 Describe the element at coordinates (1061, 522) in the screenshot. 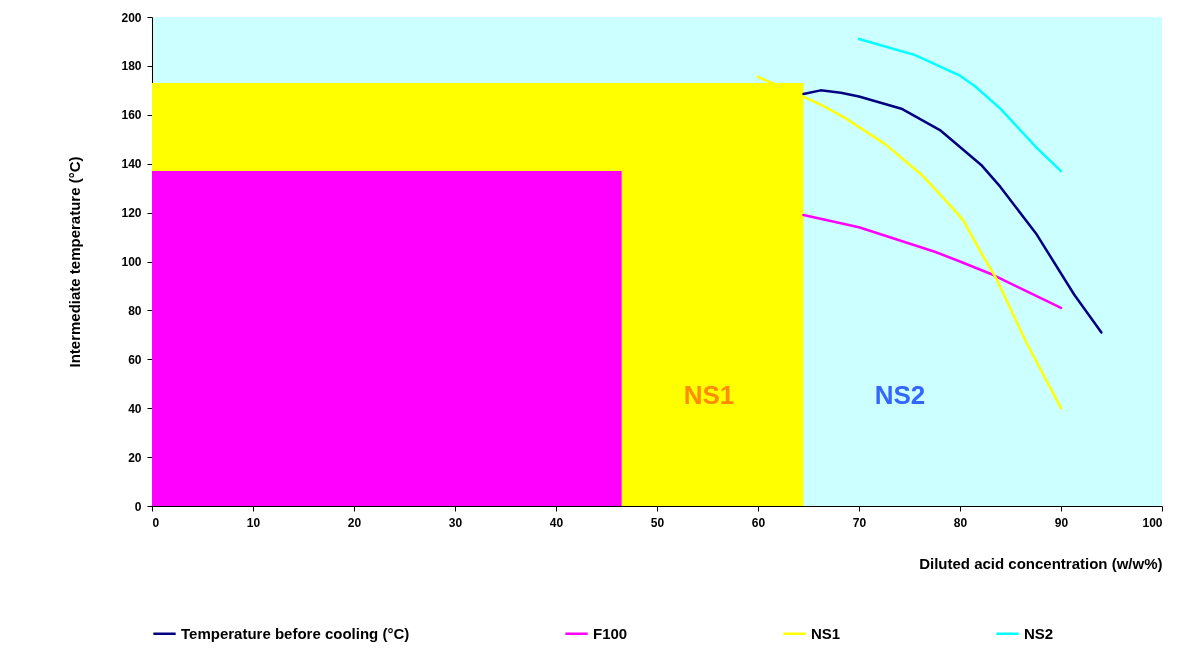

I see `x-tick-label: 90` at that location.